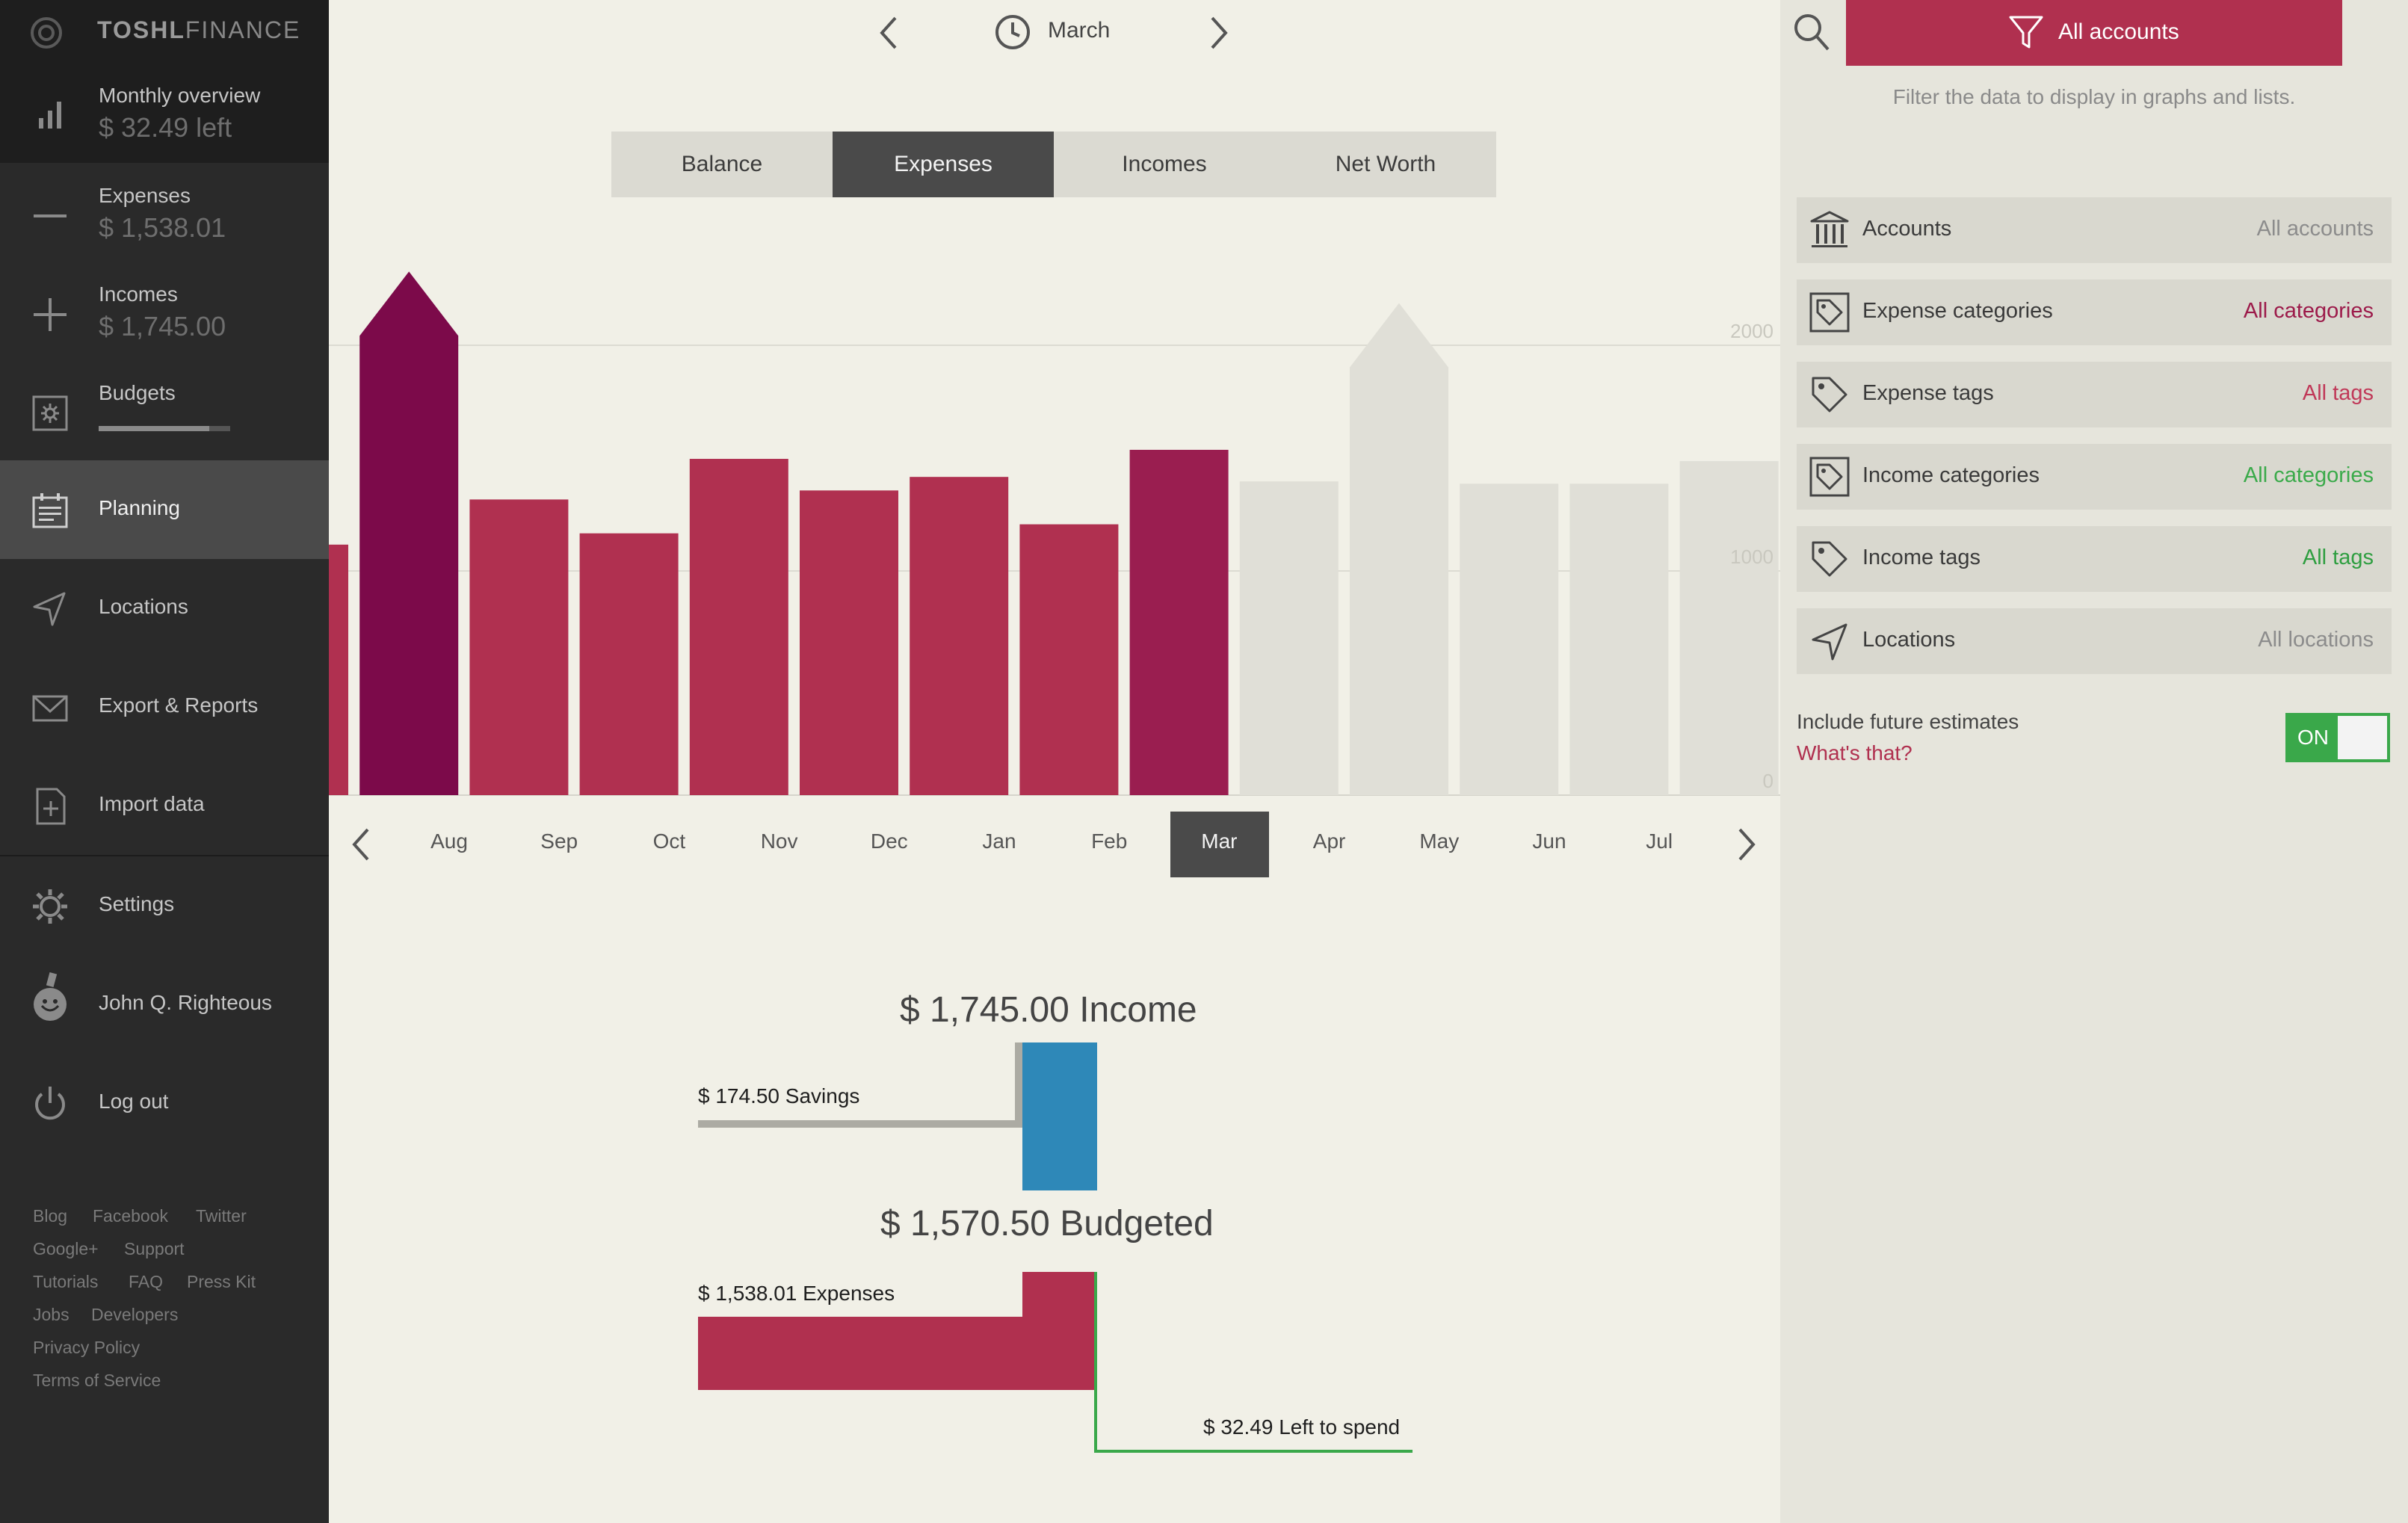 The width and height of the screenshot is (2408, 1523). Describe the element at coordinates (2094, 559) in the screenshot. I see `filter-row-income-tags: Income tags All tags` at that location.